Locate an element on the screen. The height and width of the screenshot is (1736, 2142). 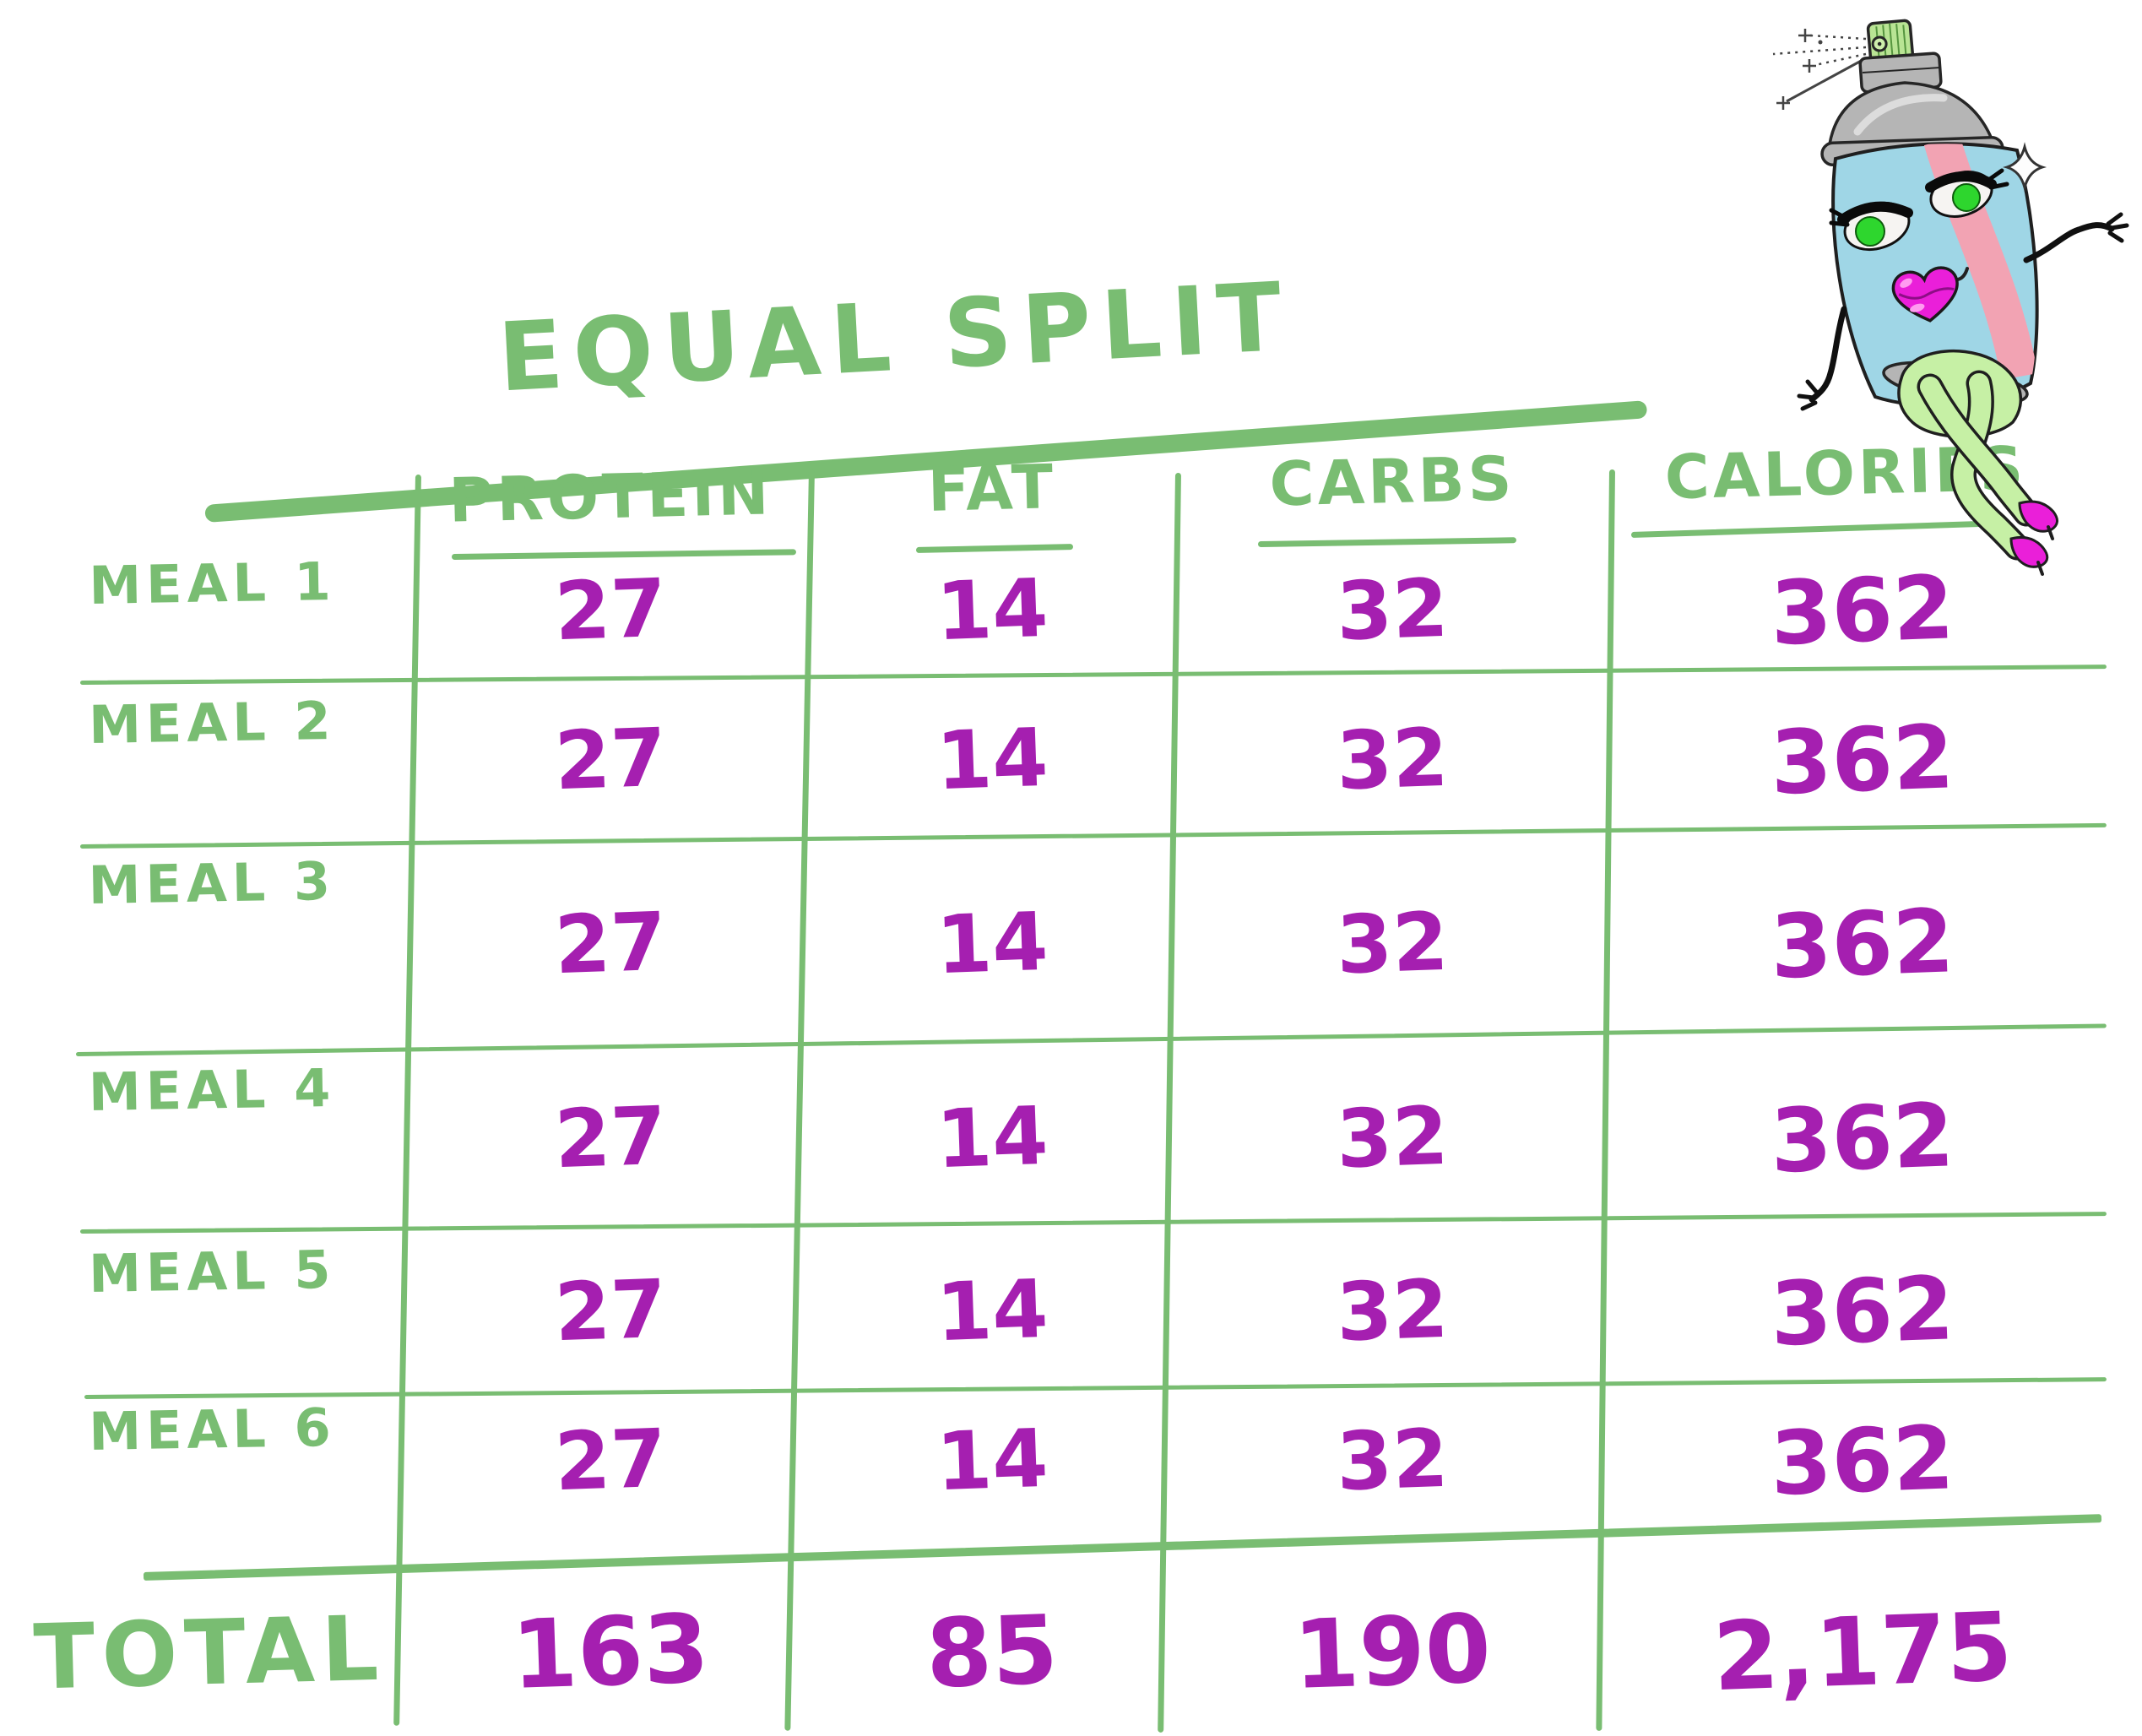
total-cell-fat: 85 is located at coordinates (992, 1652).